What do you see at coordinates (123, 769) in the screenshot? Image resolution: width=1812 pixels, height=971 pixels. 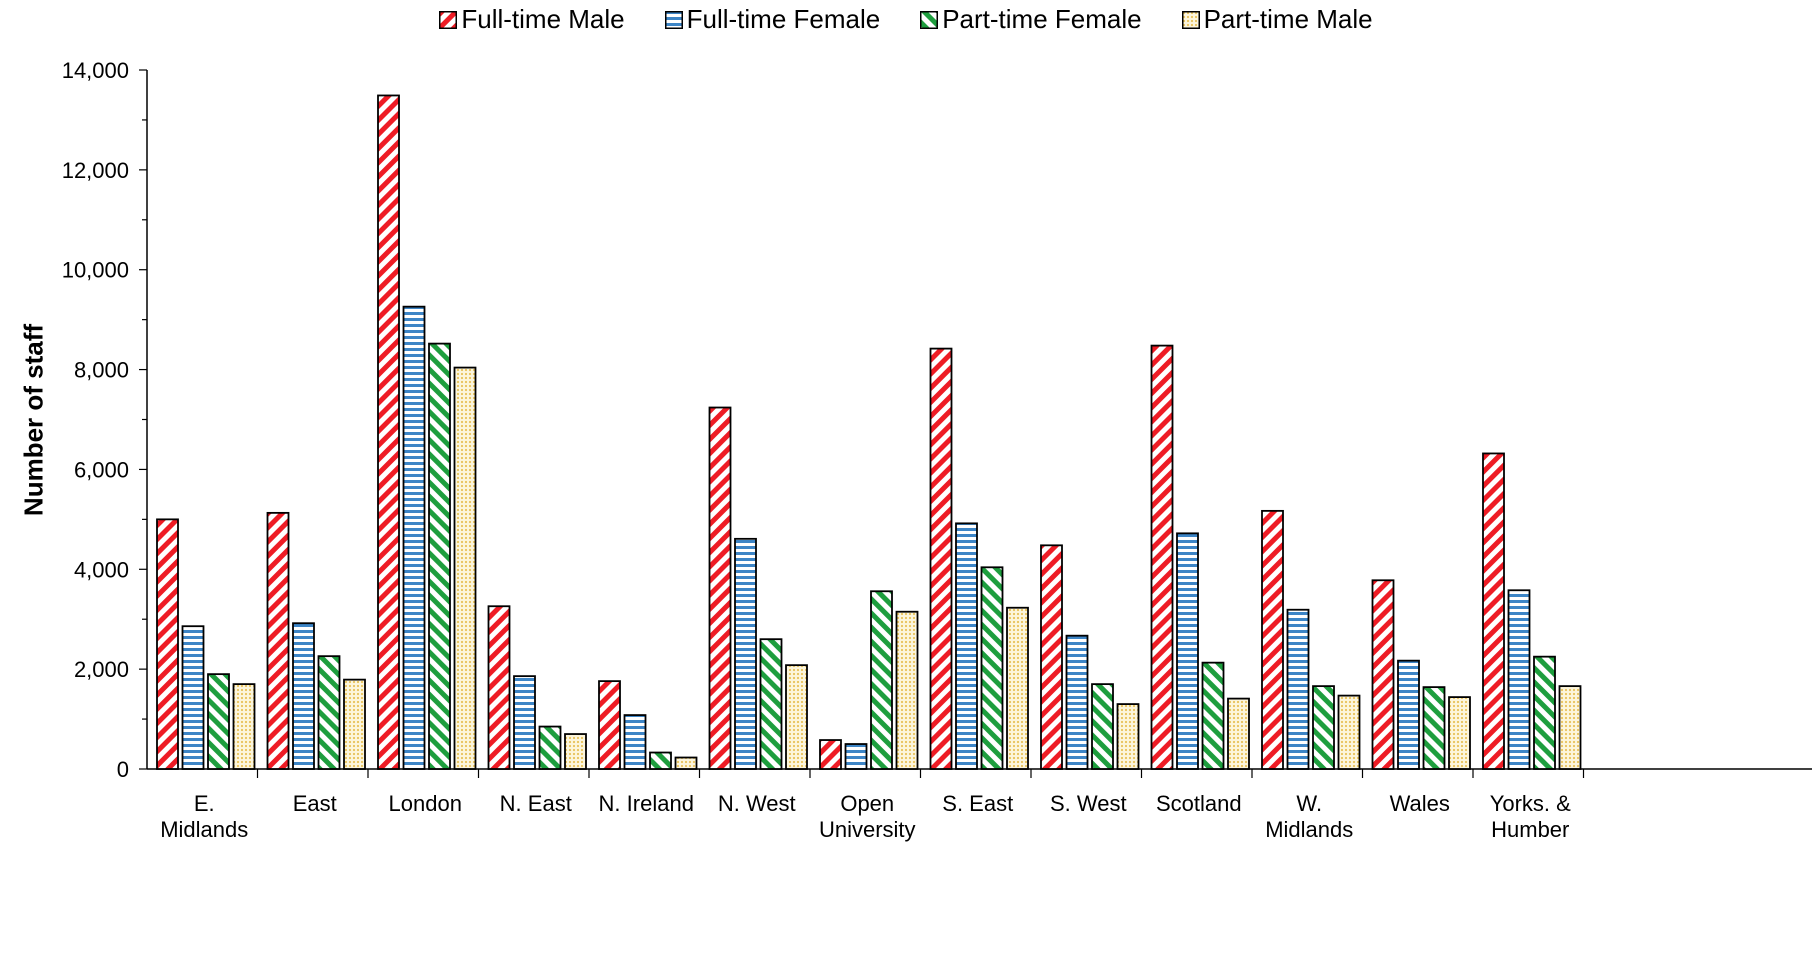 I see `y-tick-label: 0` at bounding box center [123, 769].